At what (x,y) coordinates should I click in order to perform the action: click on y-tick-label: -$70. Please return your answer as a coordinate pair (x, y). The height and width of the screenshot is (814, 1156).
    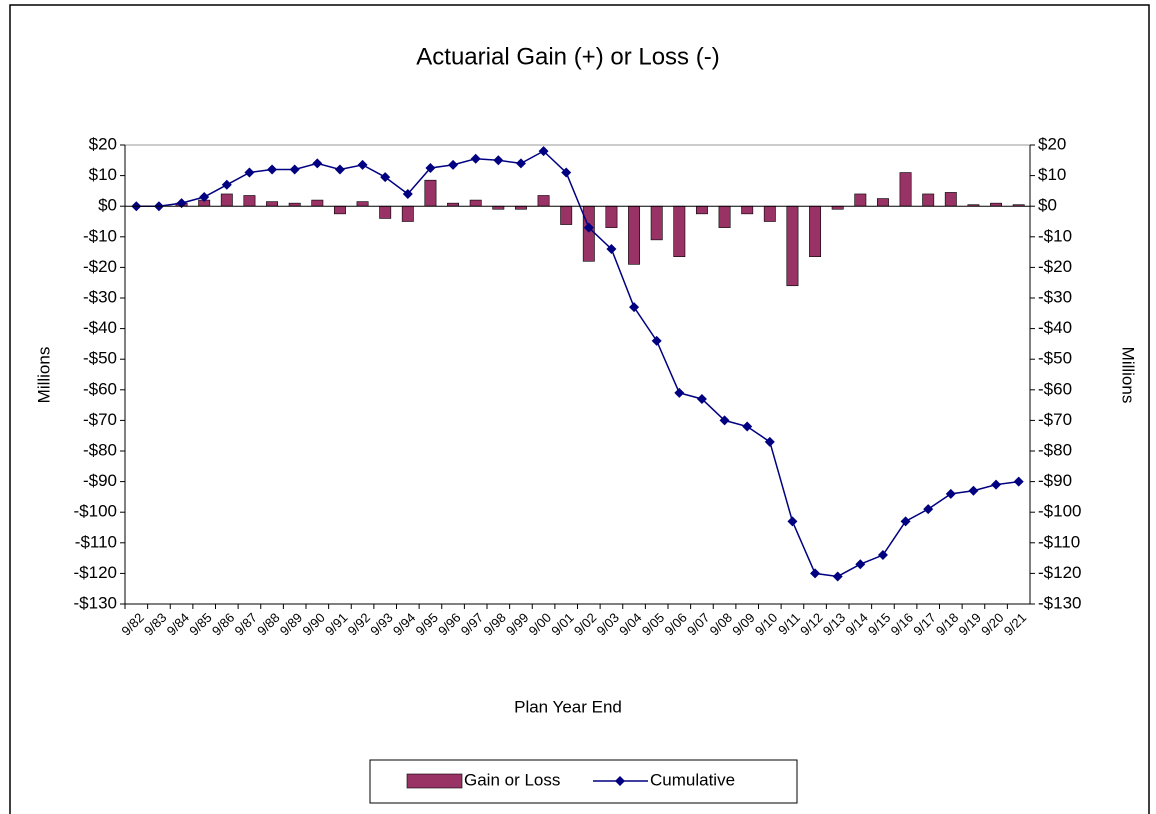
    Looking at the image, I should click on (100, 419).